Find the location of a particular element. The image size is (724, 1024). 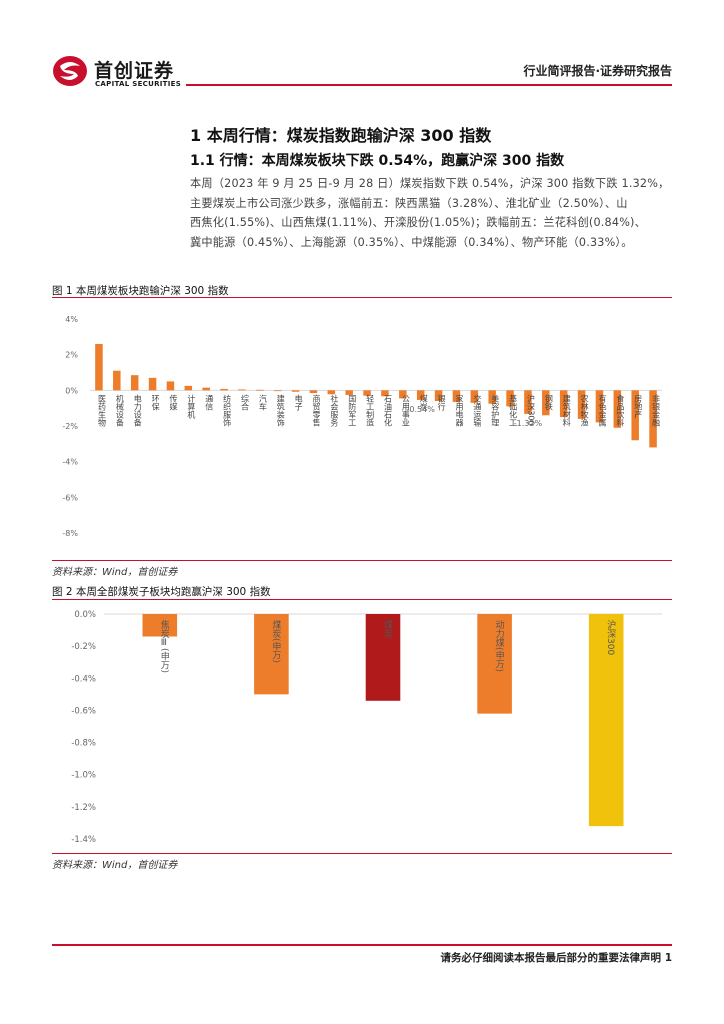

category-label: 钢铁 is located at coordinates (548, 402).